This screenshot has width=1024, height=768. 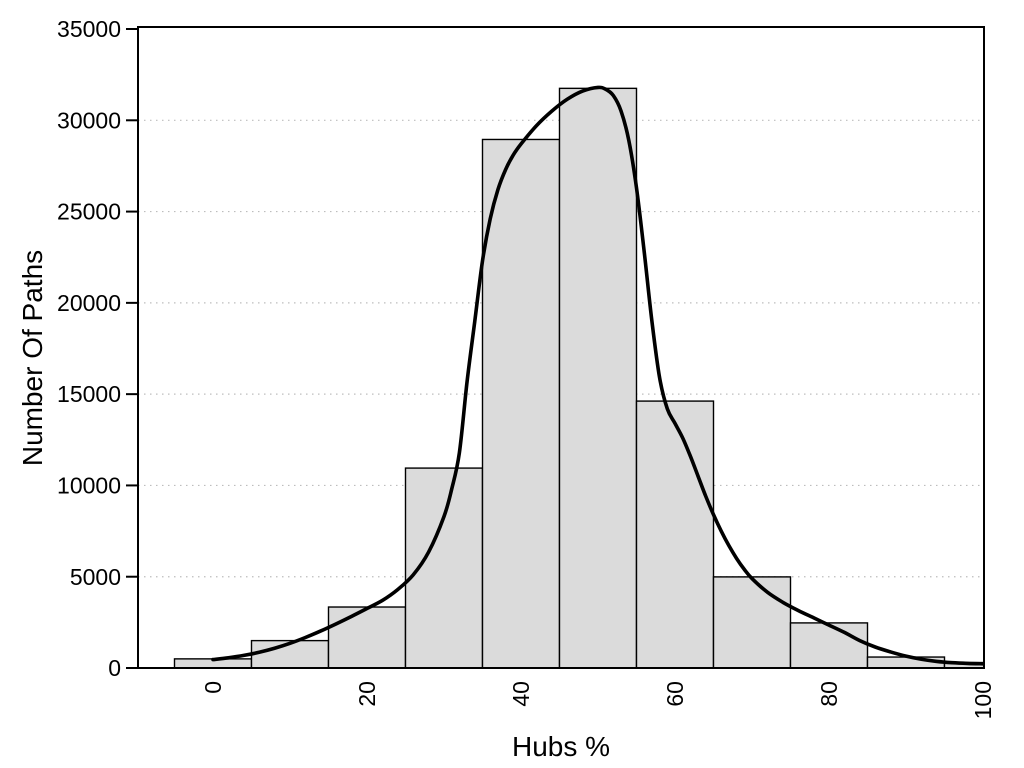 I want to click on x-axis-title: Hubs %, so click(x=561, y=746).